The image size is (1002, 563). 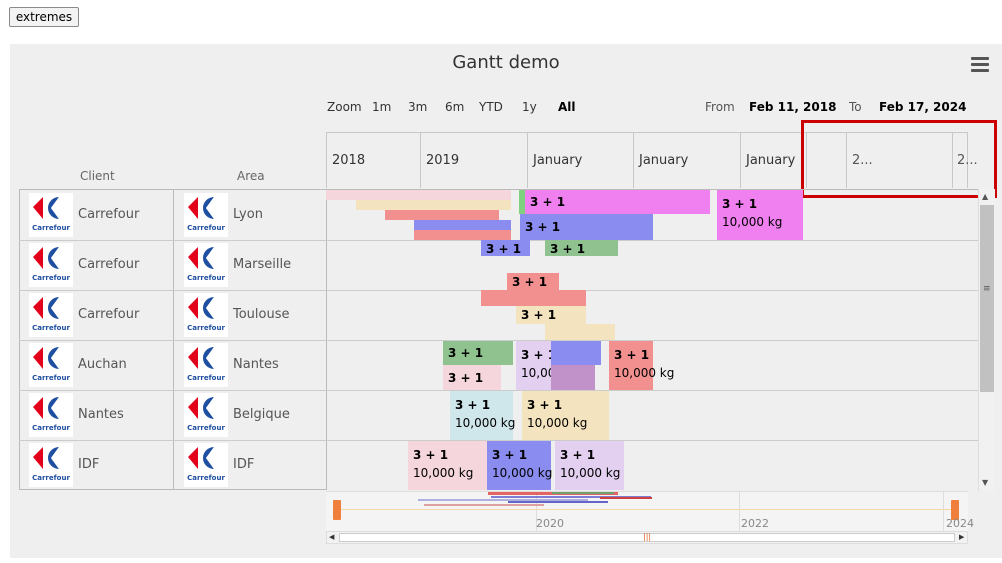 What do you see at coordinates (337, 510) in the screenshot?
I see `navigator-left-handle` at bounding box center [337, 510].